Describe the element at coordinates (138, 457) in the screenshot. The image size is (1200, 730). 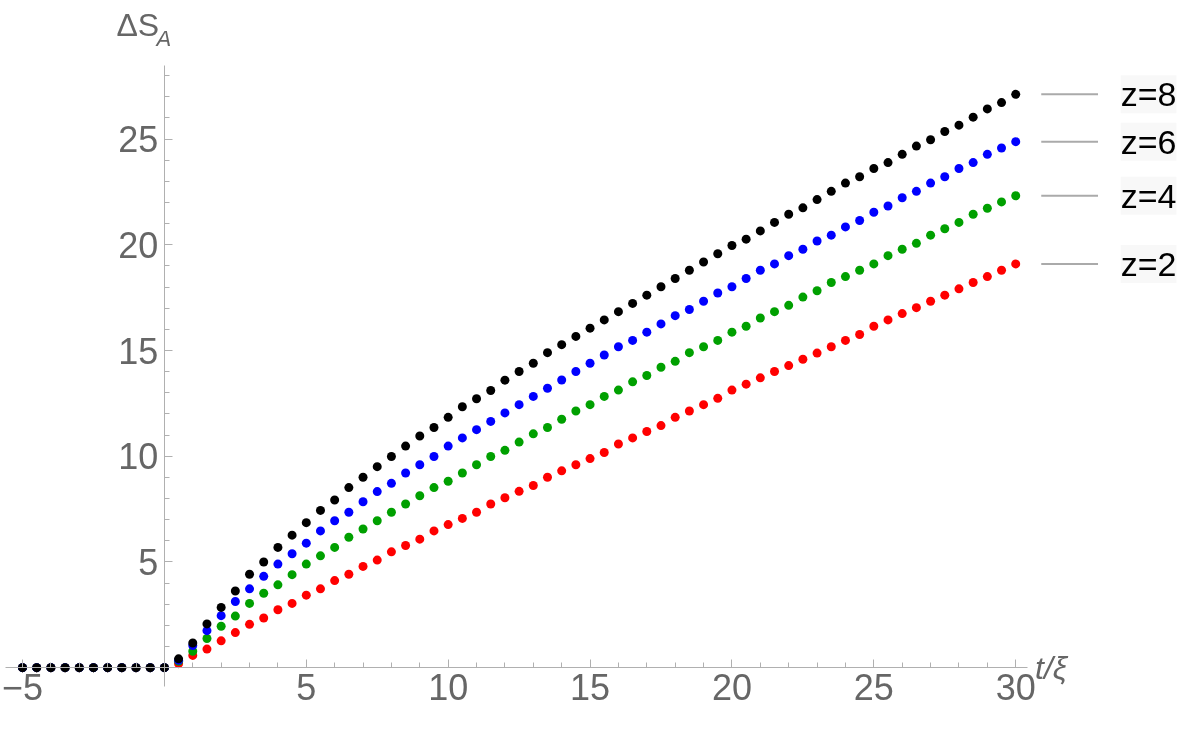
I see `y-tick-label: 10` at that location.